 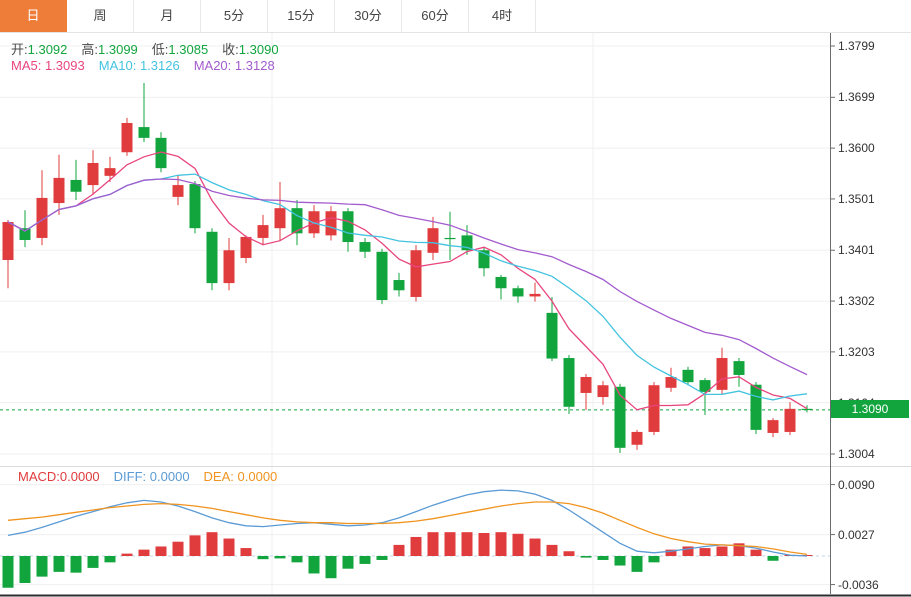 What do you see at coordinates (407, 523) in the screenshot?
I see `diff-line` at bounding box center [407, 523].